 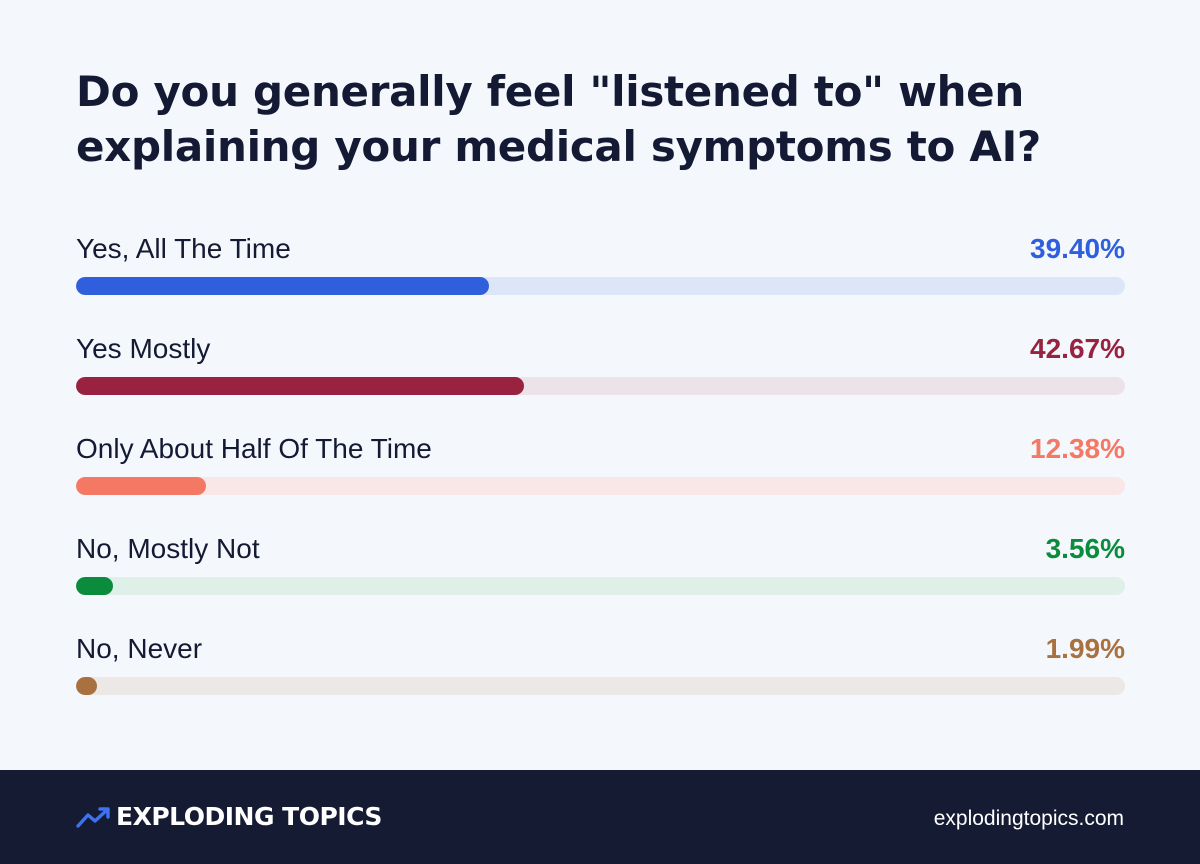 What do you see at coordinates (93, 817) in the screenshot?
I see `trend-arrow-icon` at bounding box center [93, 817].